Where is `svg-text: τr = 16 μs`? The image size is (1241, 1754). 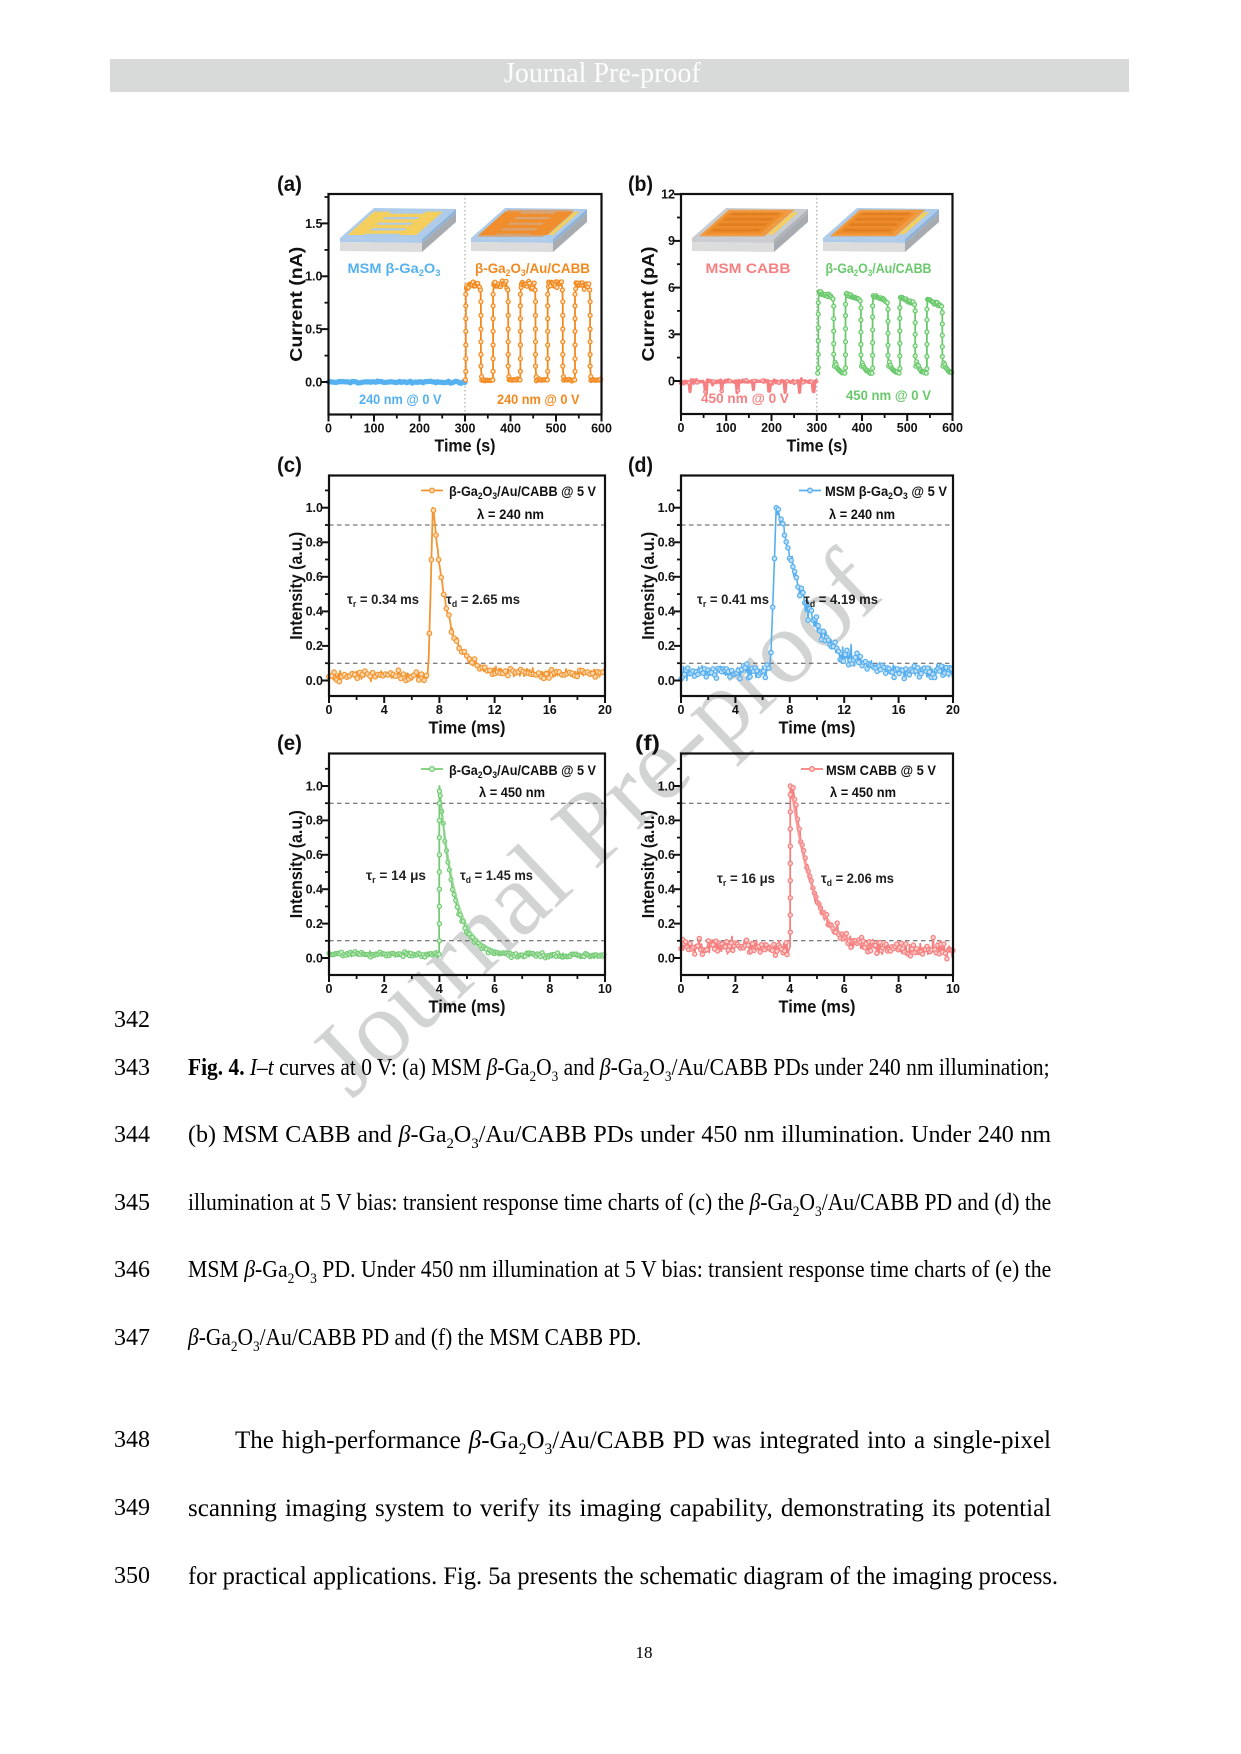
svg-text: τr = 16 μs is located at coordinates (746, 879).